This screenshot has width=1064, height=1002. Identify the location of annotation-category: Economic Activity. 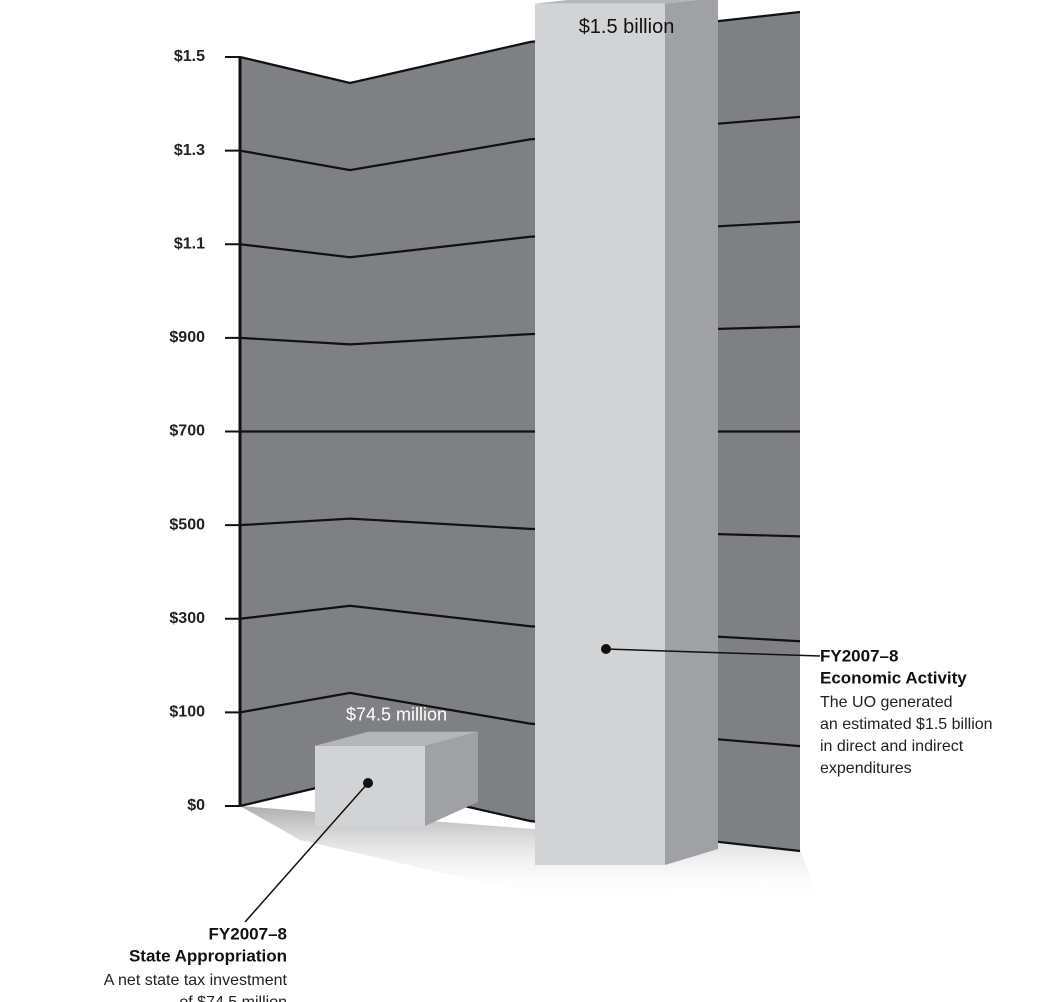
(893, 677).